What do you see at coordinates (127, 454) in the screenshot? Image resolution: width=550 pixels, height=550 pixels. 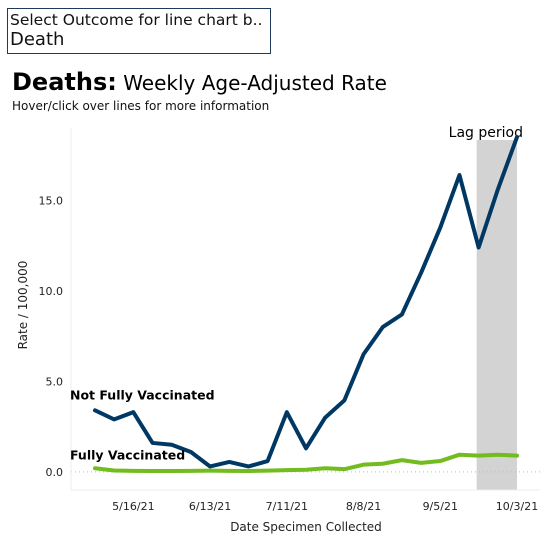 I see `series-label-fully-vaccinated: Fully Vaccinated` at bounding box center [127, 454].